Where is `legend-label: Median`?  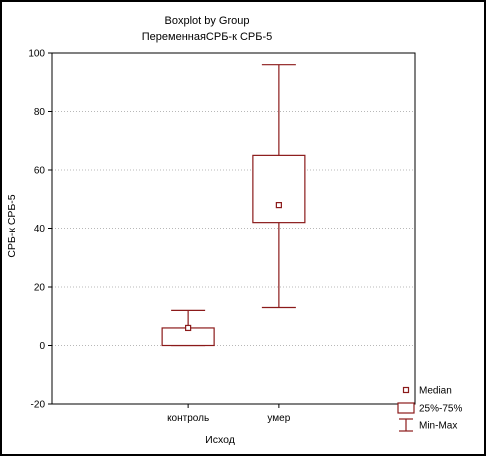
legend-label: Median is located at coordinates (435, 391).